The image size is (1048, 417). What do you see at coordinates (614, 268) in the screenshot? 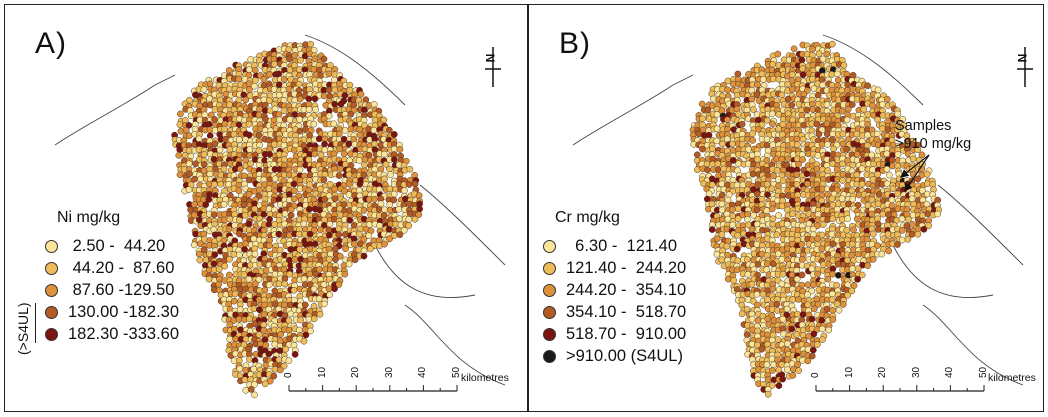
I see `legend-row: 121.40 - 244.20` at bounding box center [614, 268].